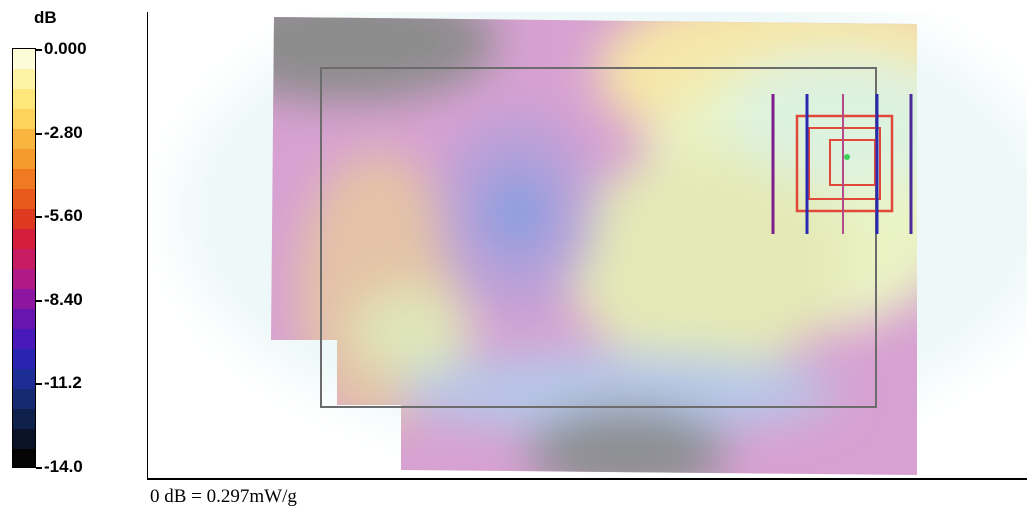  Describe the element at coordinates (59, 383) in the screenshot. I see `colorbar-tick-label: -11.2` at that location.